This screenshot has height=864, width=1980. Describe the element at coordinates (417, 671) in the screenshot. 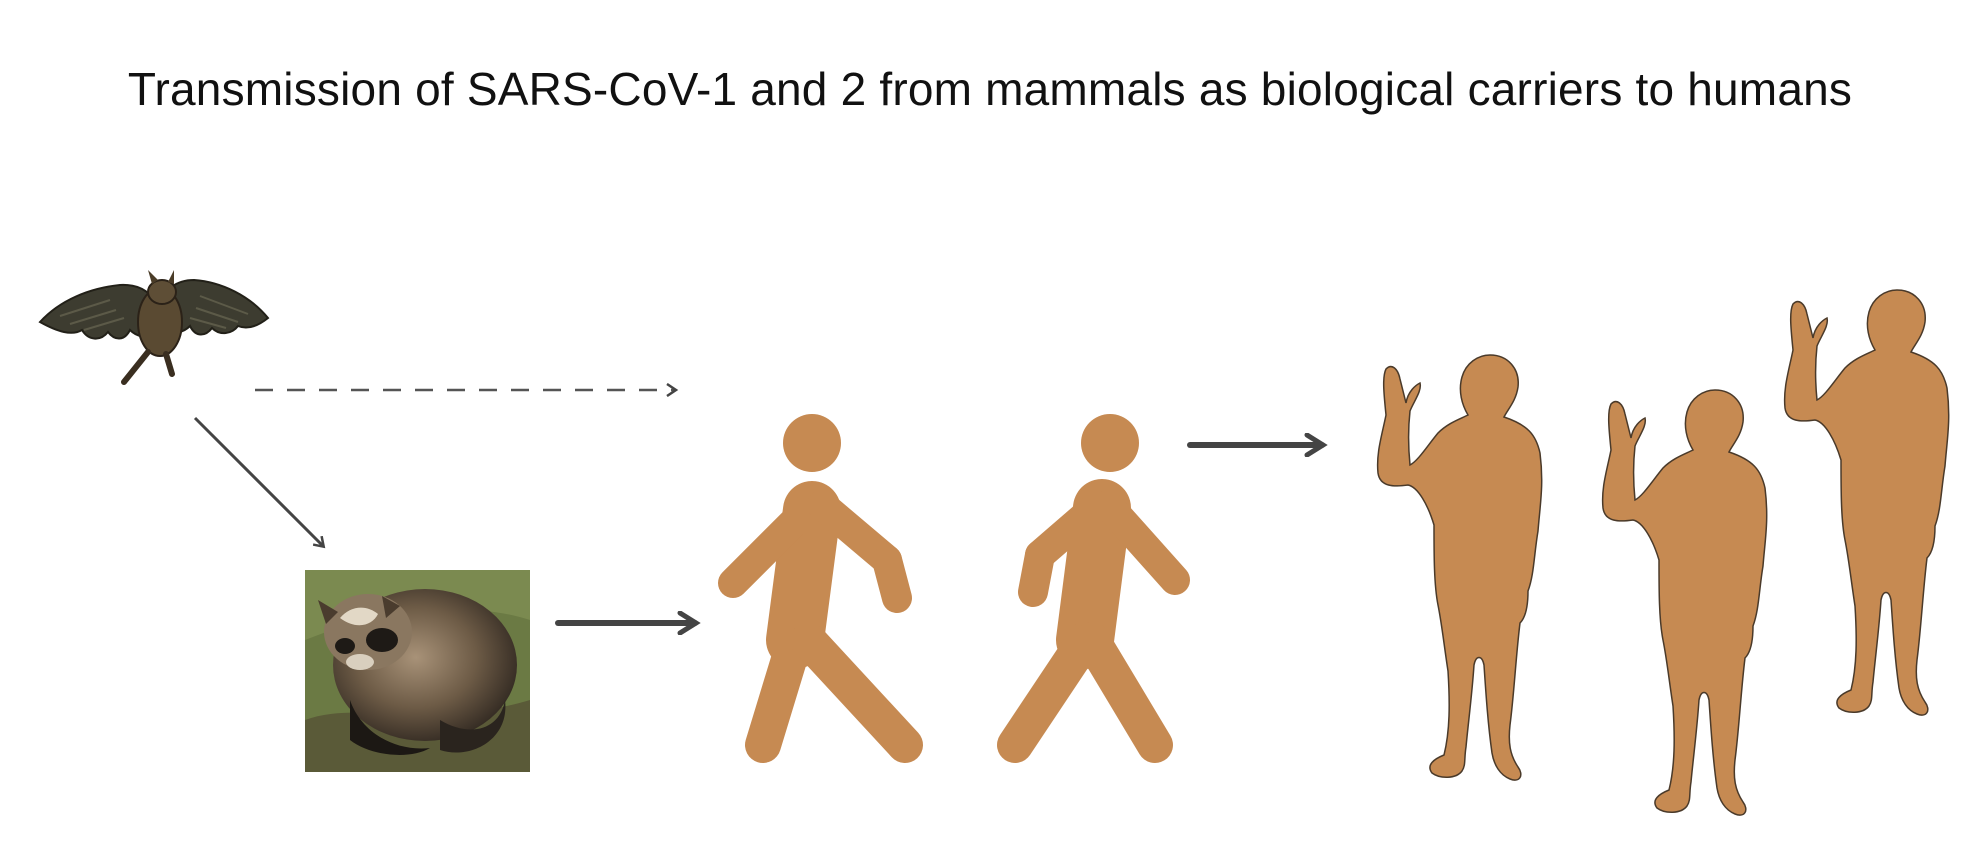

I see `raccoon-dog-photo` at that location.